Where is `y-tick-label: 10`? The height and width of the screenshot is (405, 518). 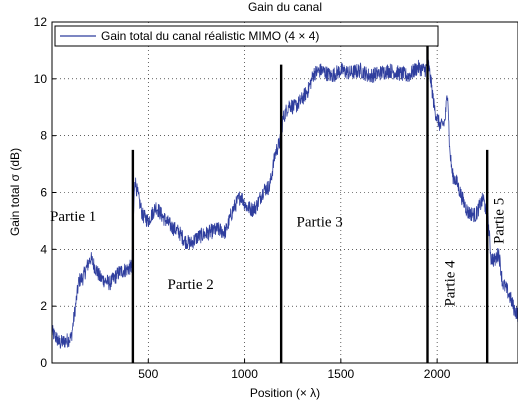 y-tick-label: 10 is located at coordinates (41, 79).